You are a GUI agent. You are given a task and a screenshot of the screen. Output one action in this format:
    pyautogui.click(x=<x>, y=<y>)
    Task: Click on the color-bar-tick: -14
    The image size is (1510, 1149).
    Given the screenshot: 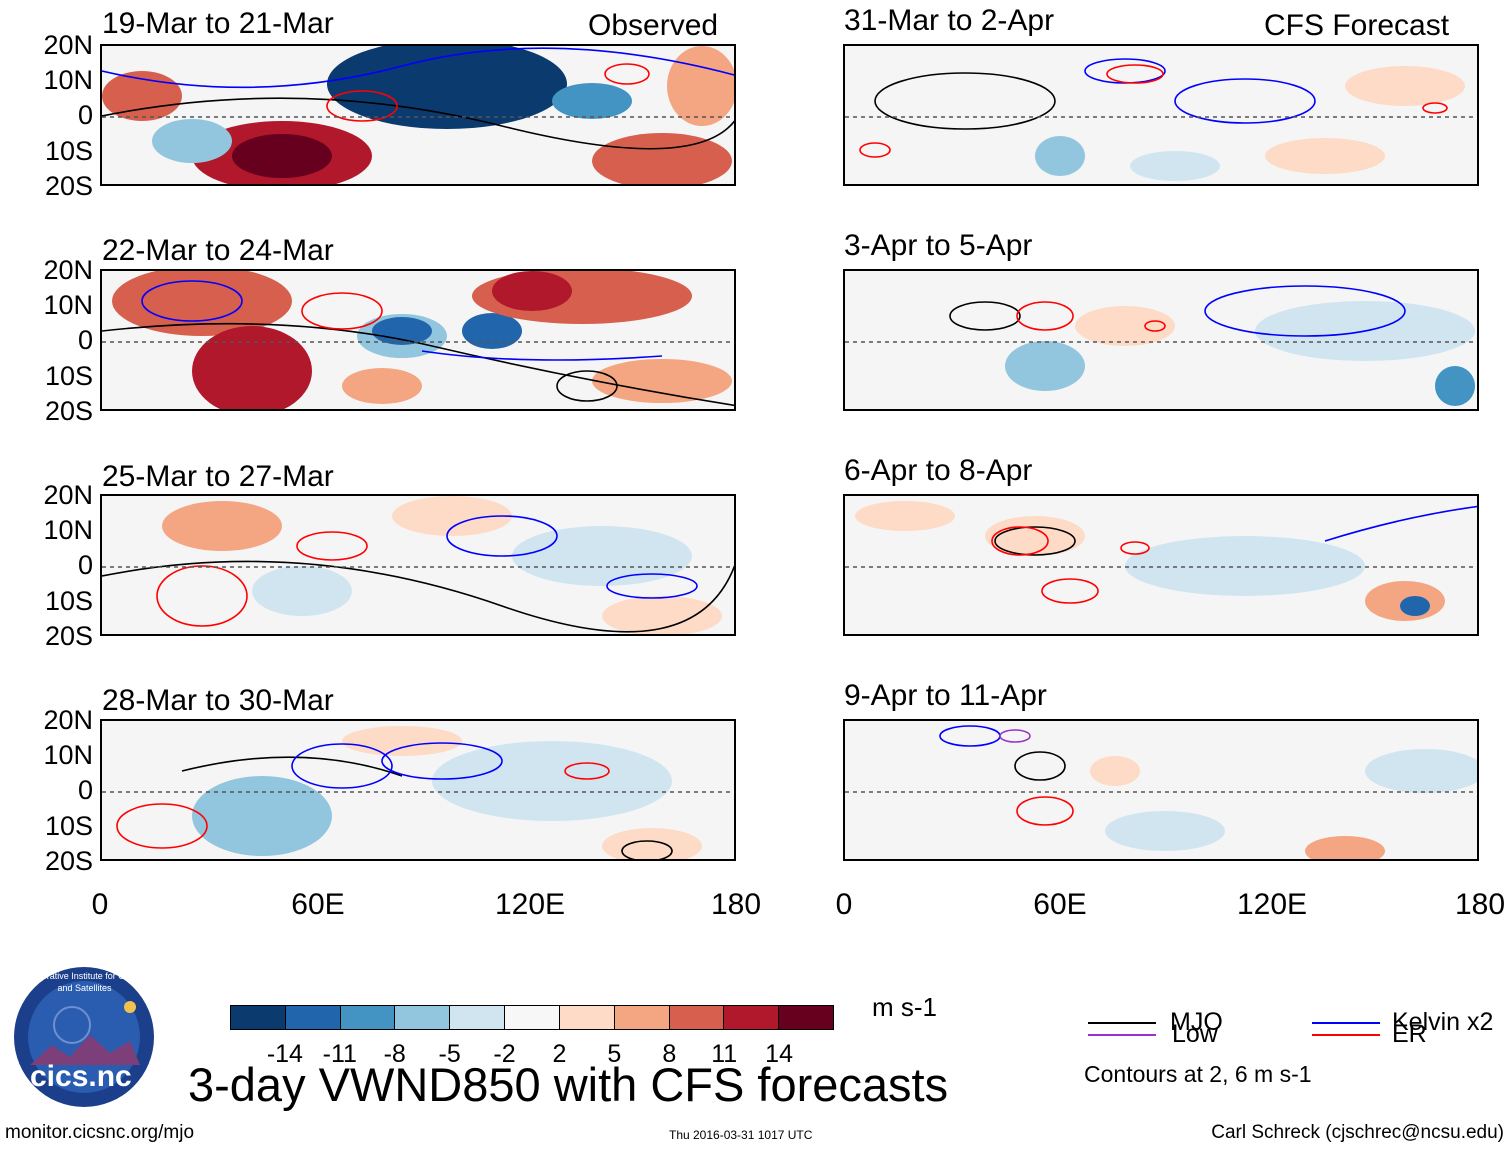 What is the action you would take?
    pyautogui.click(x=284, y=1054)
    